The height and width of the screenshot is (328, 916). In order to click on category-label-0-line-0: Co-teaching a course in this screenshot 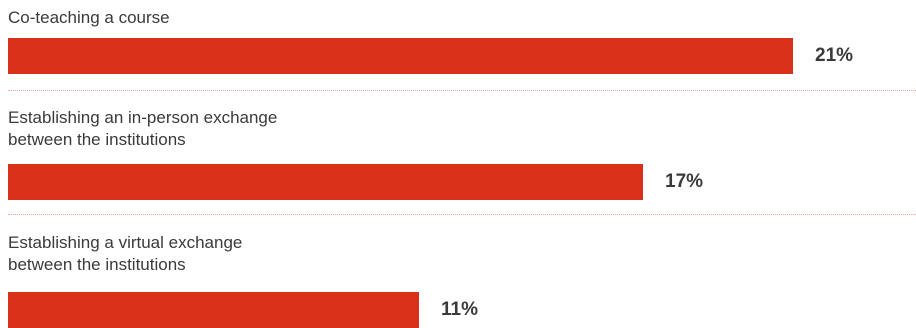, I will do `click(89, 17)`.